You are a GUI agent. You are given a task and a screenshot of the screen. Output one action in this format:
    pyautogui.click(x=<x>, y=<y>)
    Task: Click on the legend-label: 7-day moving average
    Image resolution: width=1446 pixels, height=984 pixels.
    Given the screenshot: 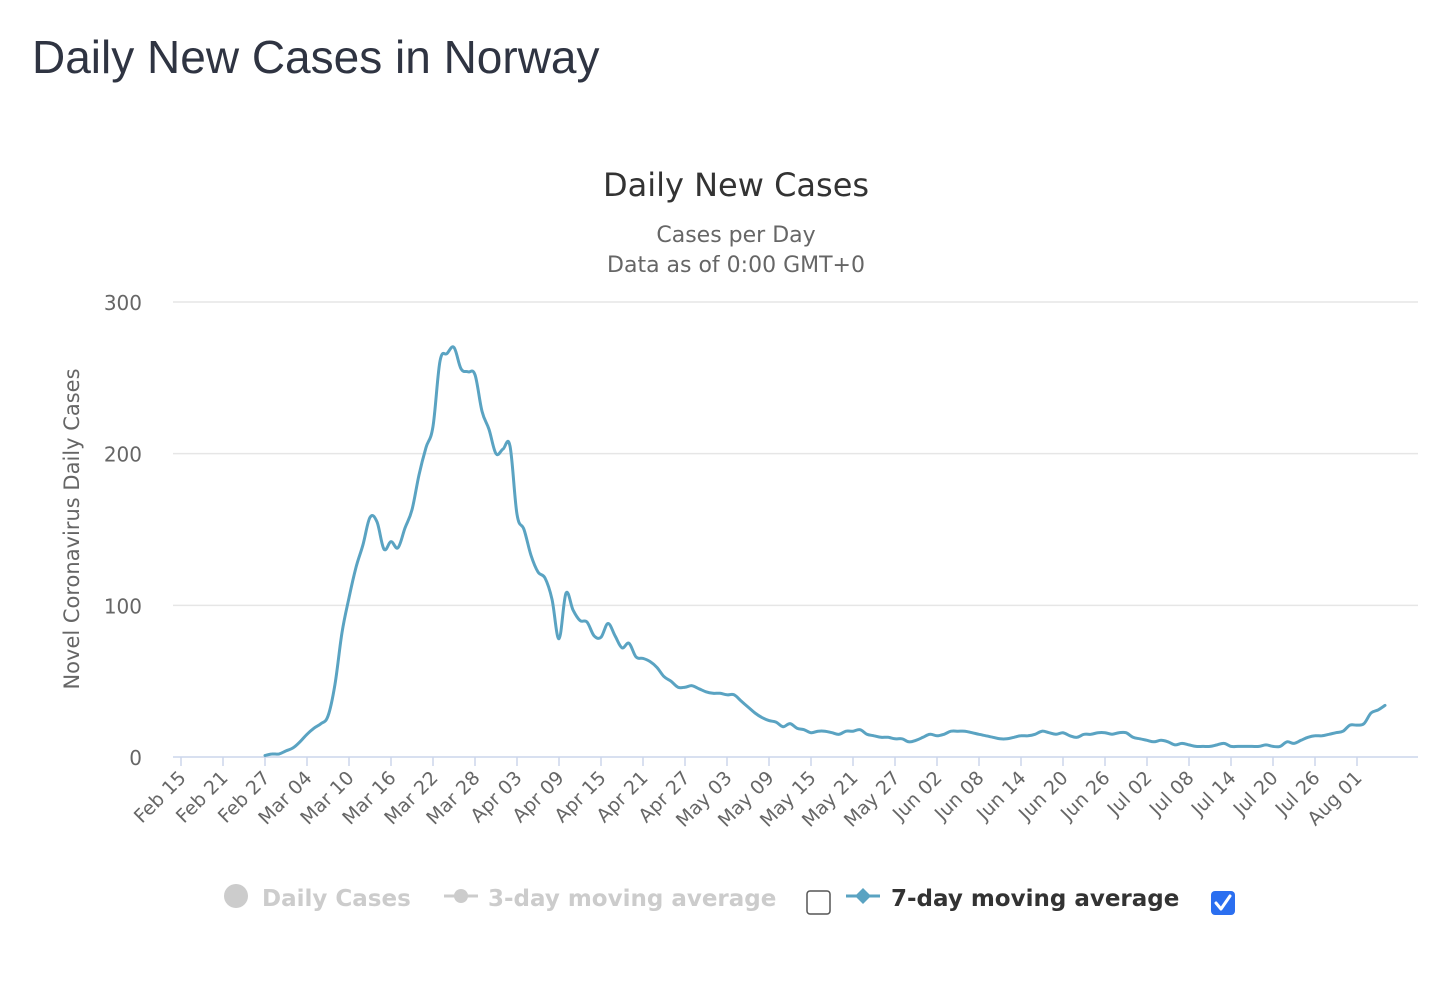 What is the action you would take?
    pyautogui.click(x=1035, y=899)
    